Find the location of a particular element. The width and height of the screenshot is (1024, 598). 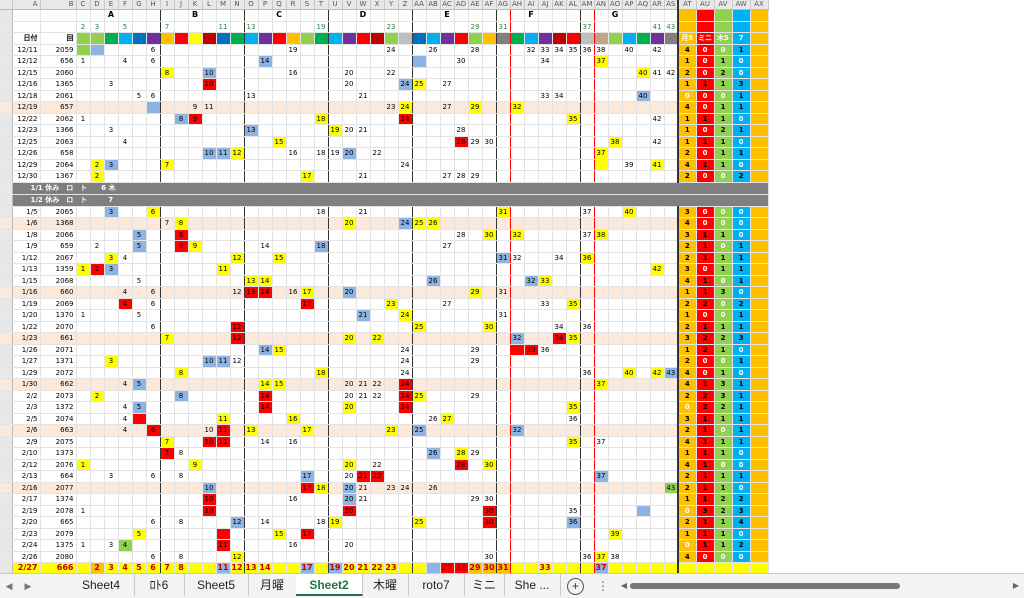

cell: 10 is located at coordinates (209, 499).